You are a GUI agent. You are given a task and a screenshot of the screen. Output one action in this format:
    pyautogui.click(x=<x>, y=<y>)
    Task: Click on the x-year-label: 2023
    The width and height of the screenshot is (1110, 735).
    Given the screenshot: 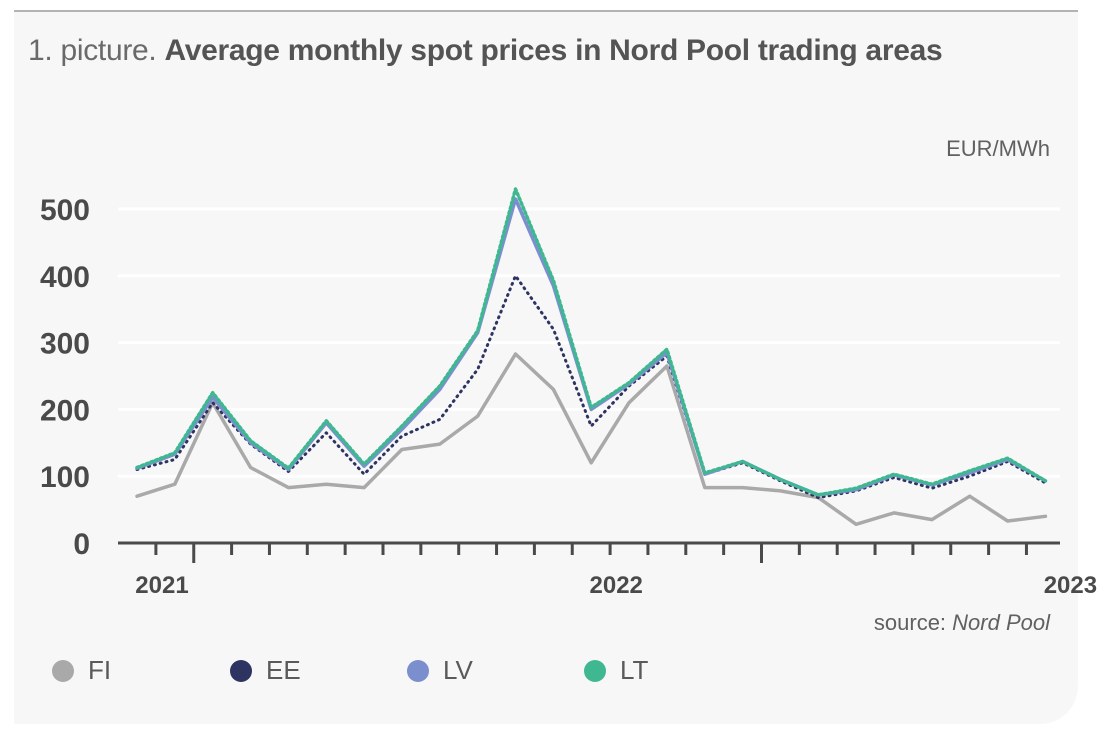 What is the action you would take?
    pyautogui.click(x=1070, y=585)
    